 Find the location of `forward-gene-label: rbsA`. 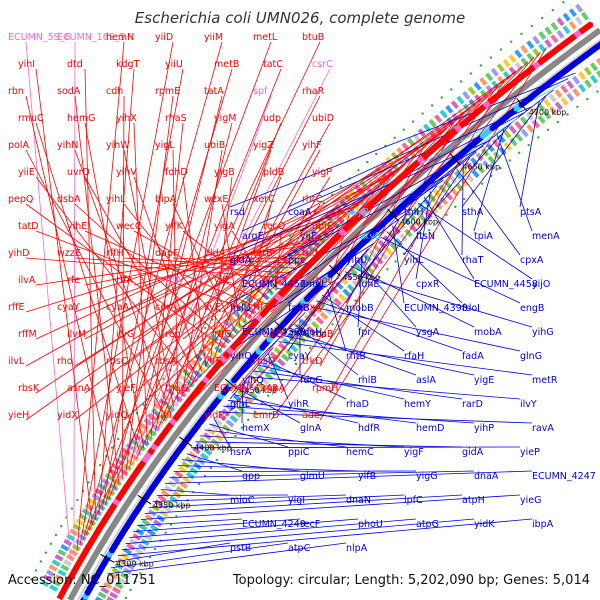

forward-gene-label: rbsA is located at coordinates (166, 361).